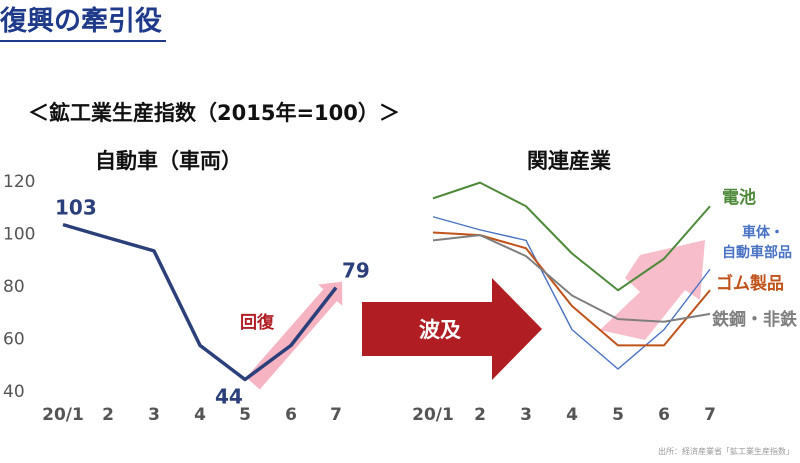  Describe the element at coordinates (214, 113) in the screenshot. I see `chart-subtitle: ＜鉱工業生産指数（2015年=100）＞` at that location.